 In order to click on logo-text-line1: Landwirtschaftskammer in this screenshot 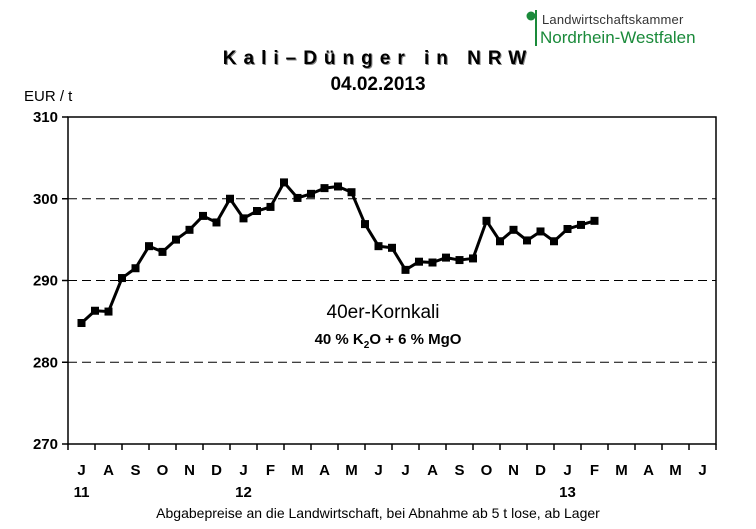, I will do `click(613, 19)`.